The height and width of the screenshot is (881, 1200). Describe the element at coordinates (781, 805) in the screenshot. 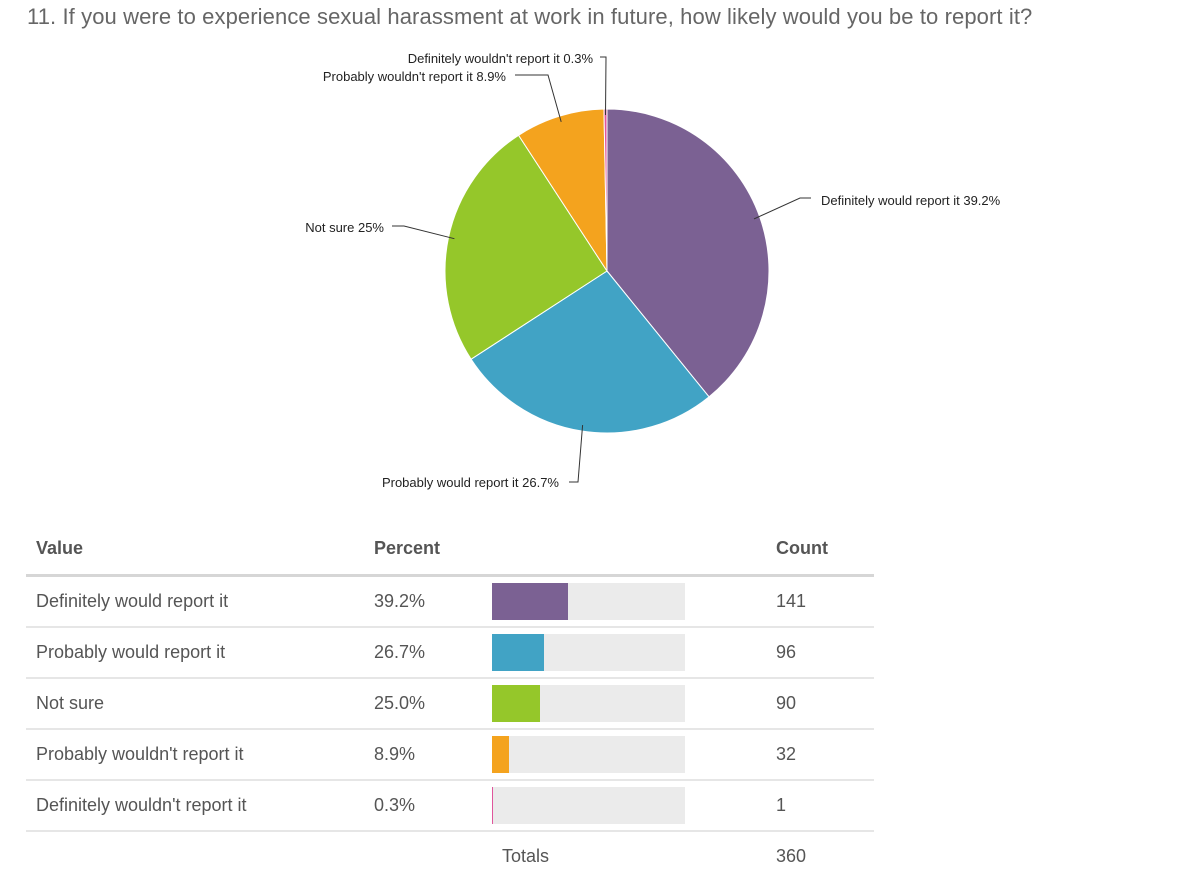

I see `row-count: 1` at that location.